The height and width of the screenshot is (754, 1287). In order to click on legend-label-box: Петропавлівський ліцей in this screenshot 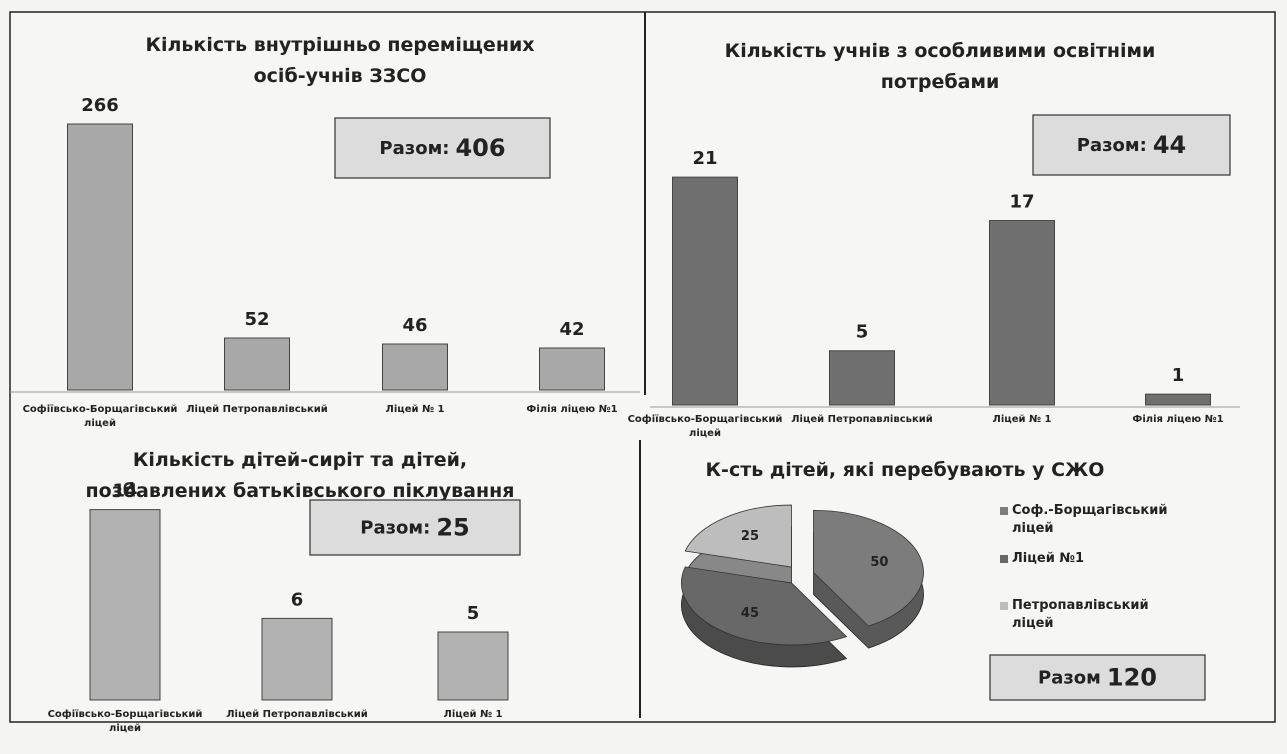, I will do `click(1080, 614)`.